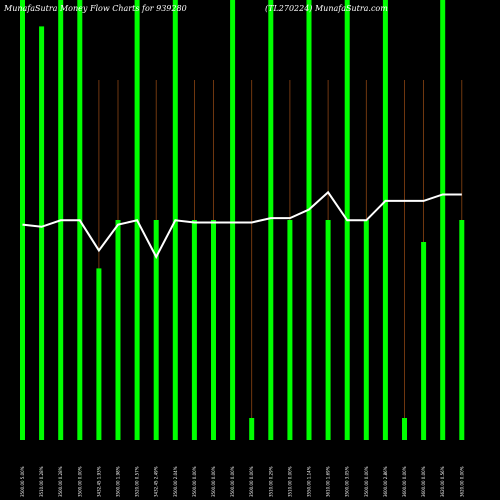 This screenshot has width=500, height=500. What do you see at coordinates (347, 481) in the screenshot?
I see `x-tick-label-17: 3500.00 3.05%` at bounding box center [347, 481].